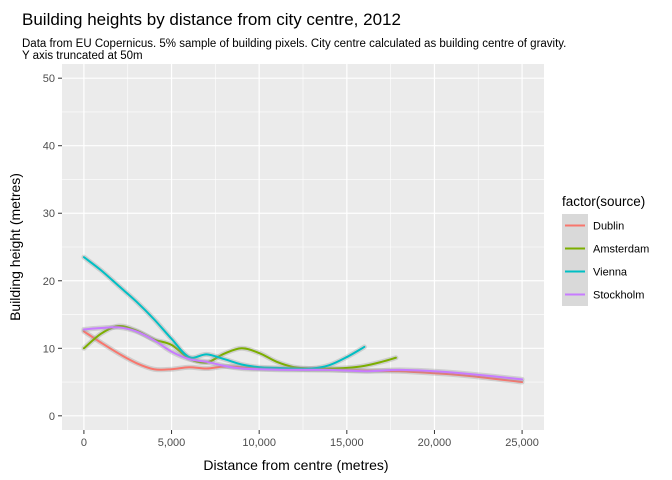 This screenshot has height=480, width=672. I want to click on y-tick-label: 20, so click(49, 282).